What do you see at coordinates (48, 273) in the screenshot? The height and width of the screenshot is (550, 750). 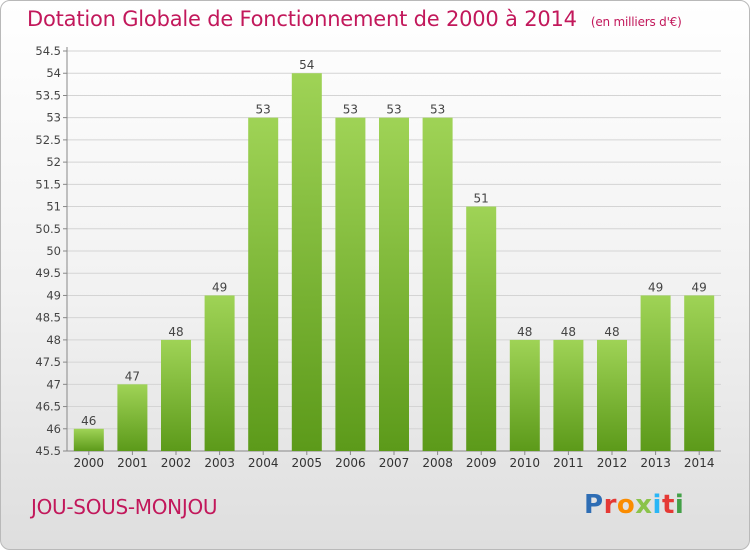 I see `y-tick-label: 49.5` at bounding box center [48, 273].